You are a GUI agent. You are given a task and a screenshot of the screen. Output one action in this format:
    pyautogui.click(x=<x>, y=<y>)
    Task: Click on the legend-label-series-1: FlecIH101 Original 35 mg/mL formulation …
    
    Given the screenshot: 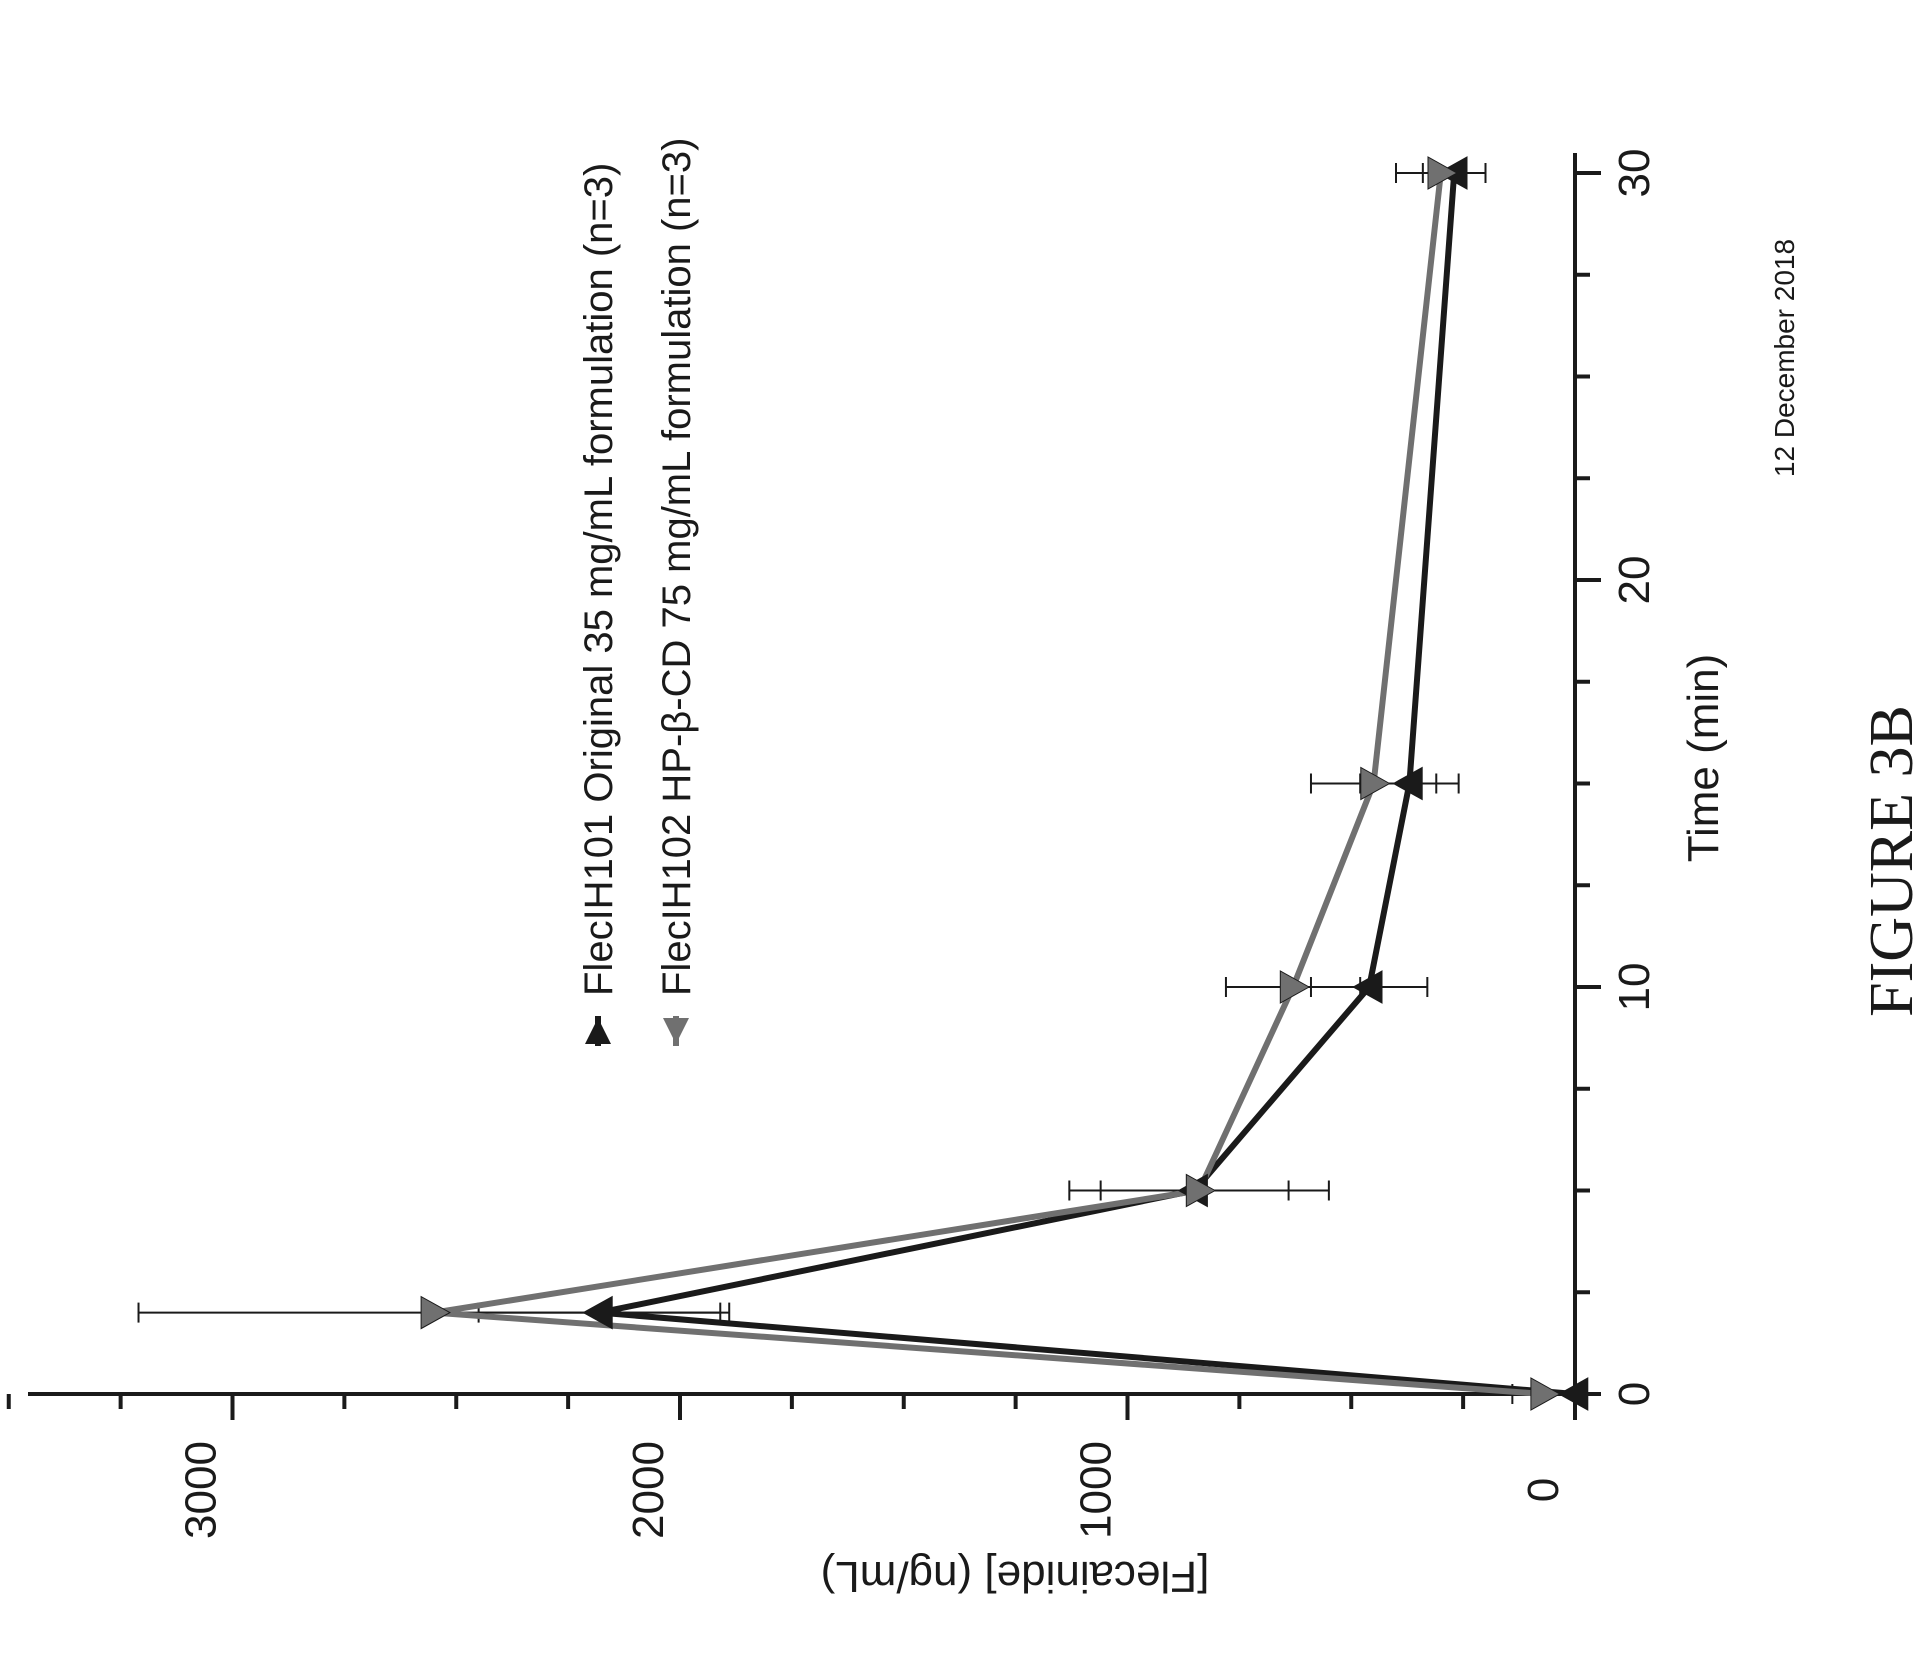 What is the action you would take?
    pyautogui.click(x=599, y=579)
    